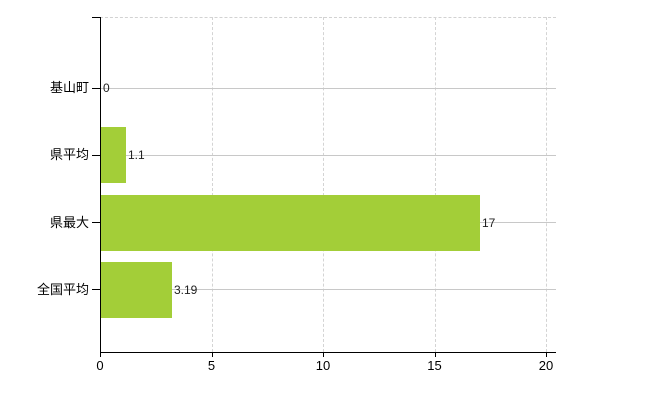  What do you see at coordinates (96, 17) in the screenshot?
I see `y-axis-top-tick-mark` at bounding box center [96, 17].